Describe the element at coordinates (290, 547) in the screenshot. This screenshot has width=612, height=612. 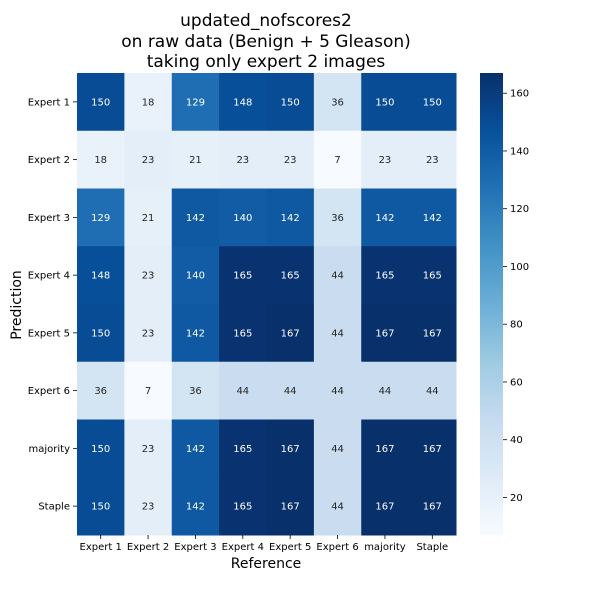
I see `x-tick-label: Expert 5` at that location.